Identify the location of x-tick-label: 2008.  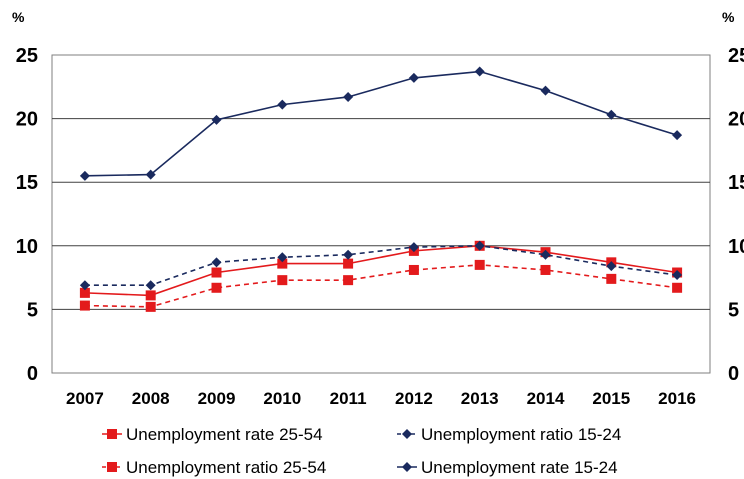
(151, 398).